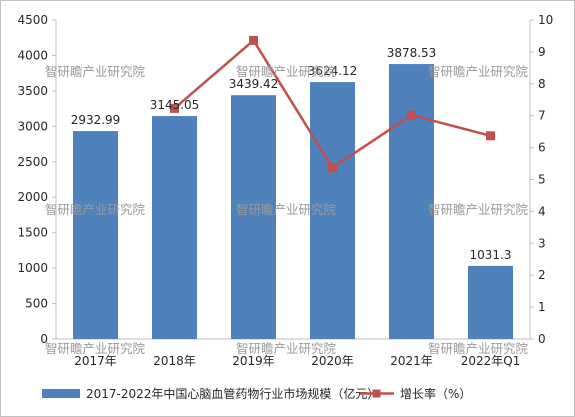 Image resolution: width=575 pixels, height=417 pixels. I want to click on y-left-tick-label: 3000, so click(32, 126).